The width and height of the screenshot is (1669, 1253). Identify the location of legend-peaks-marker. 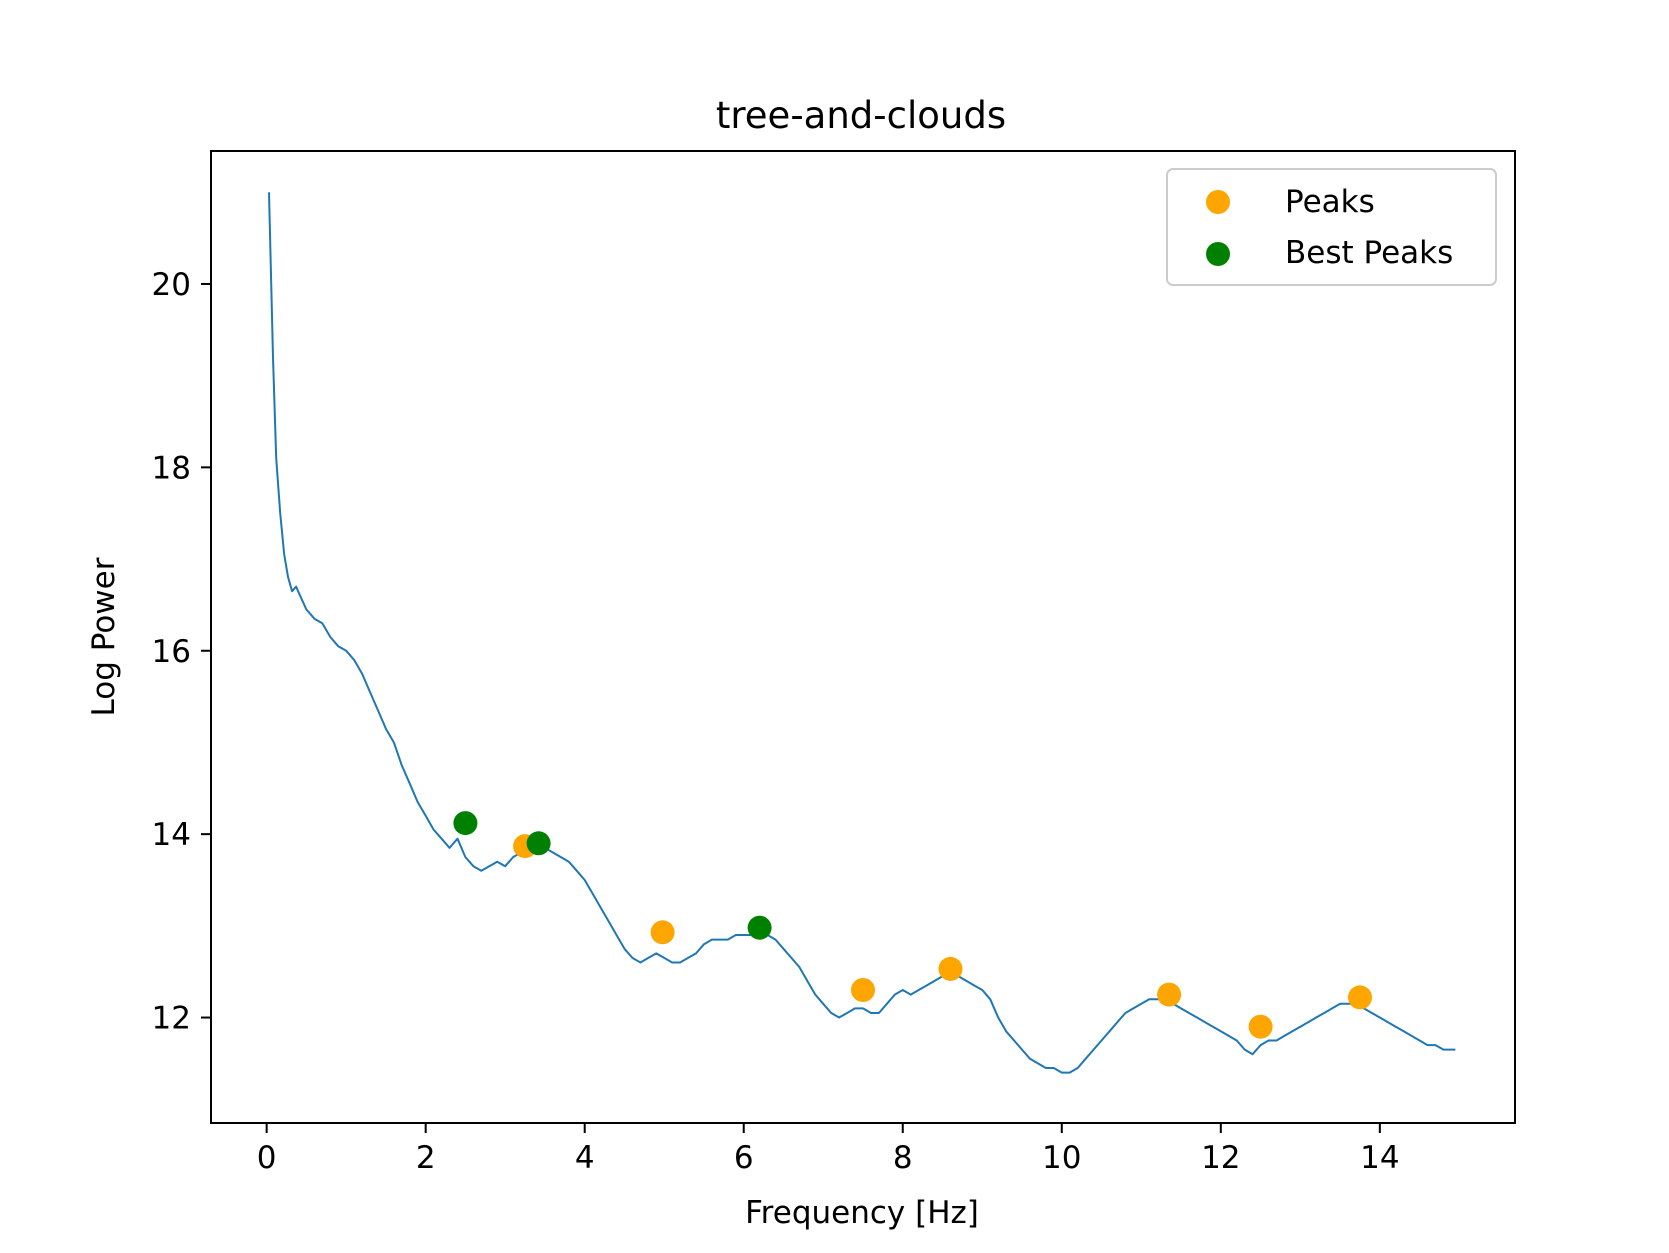
(1218, 202).